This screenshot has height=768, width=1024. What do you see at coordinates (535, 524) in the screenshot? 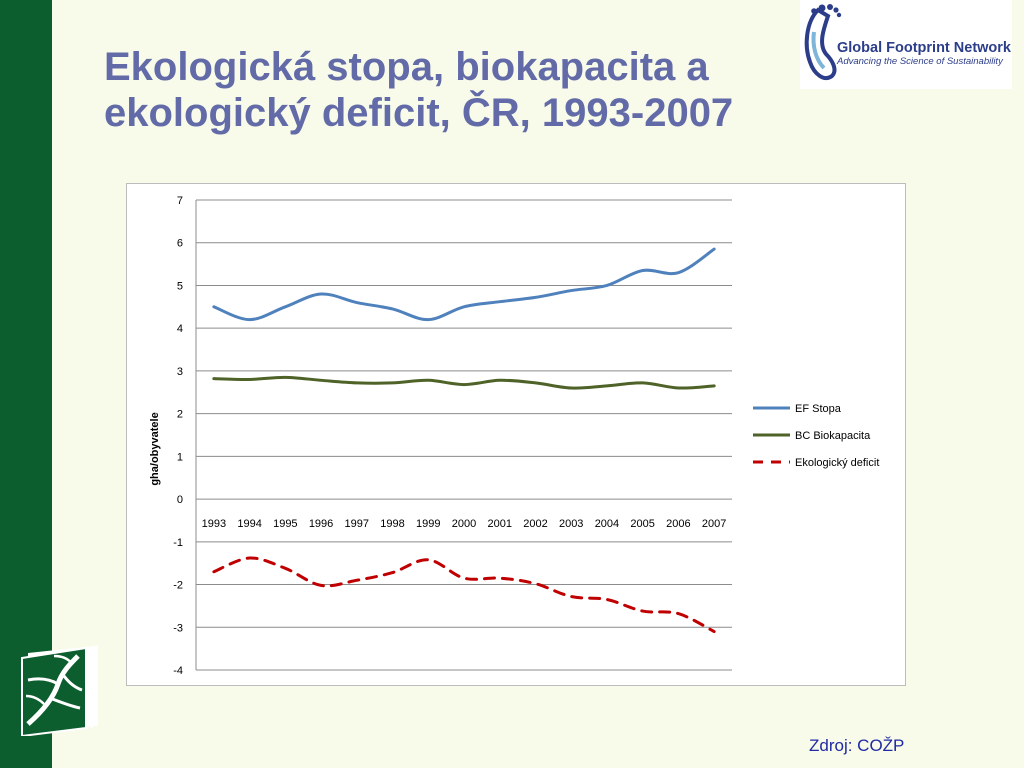
I see `x-tick-label: 2002` at bounding box center [535, 524].